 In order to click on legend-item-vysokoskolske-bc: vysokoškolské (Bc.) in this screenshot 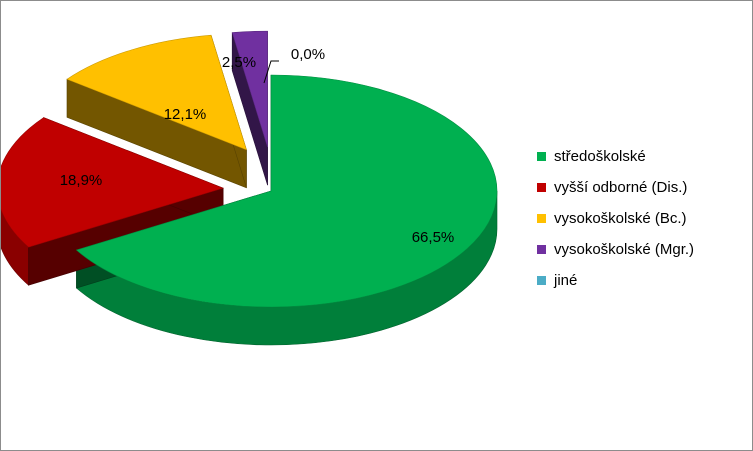, I will do `click(615, 218)`.